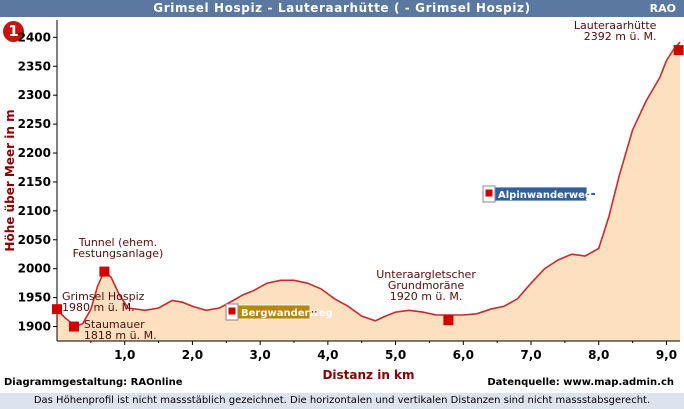 The height and width of the screenshot is (409, 684). I want to click on footer-bar, so click(342, 401).